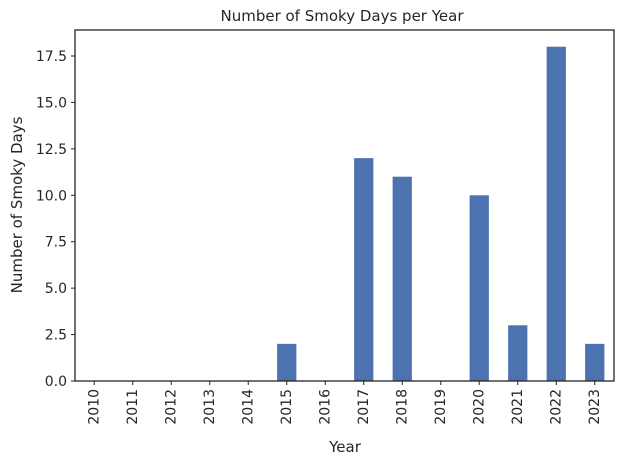  Describe the element at coordinates (402, 278) in the screenshot. I see `bar-2018` at that location.